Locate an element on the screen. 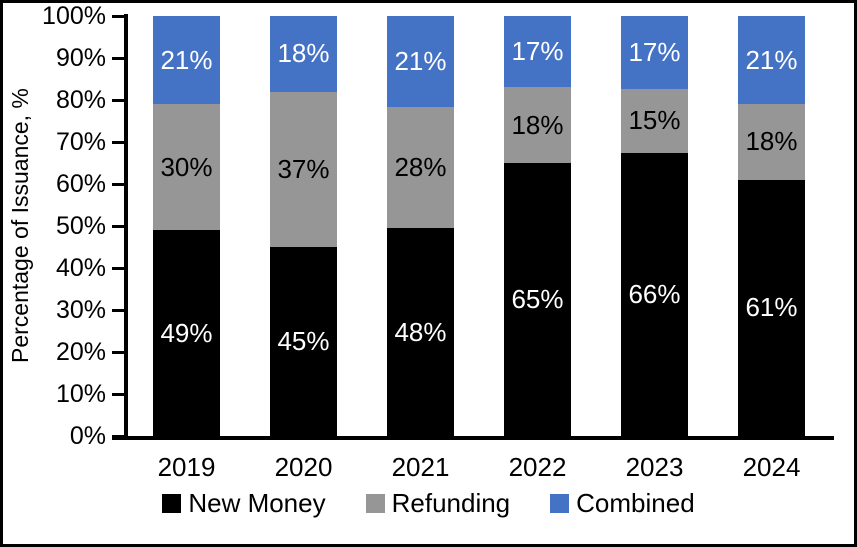  legend-item-refunding: Refunding is located at coordinates (438, 503).